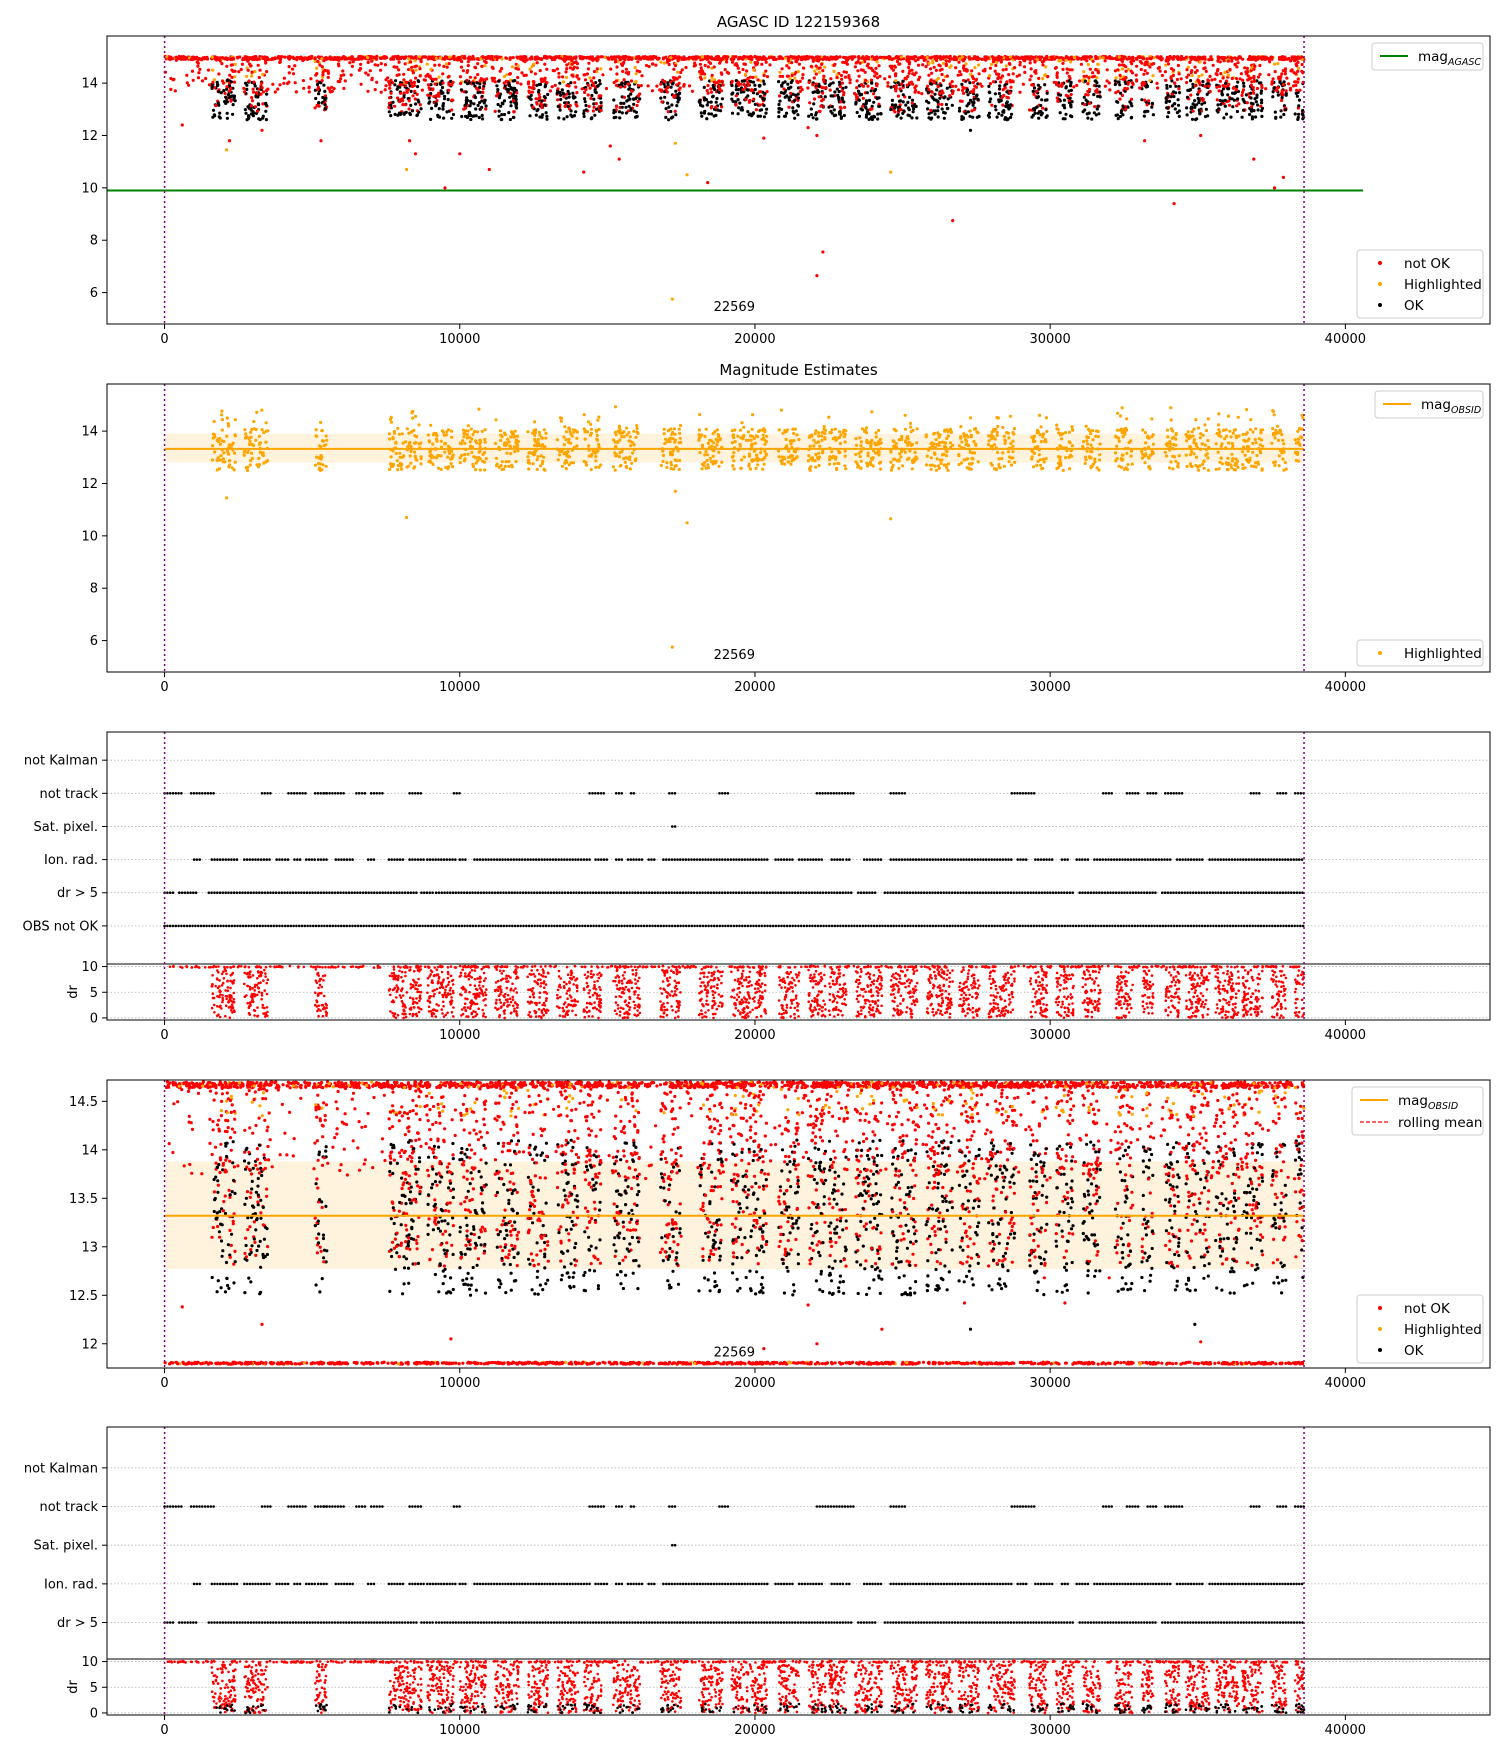  Describe the element at coordinates (764, 138) in the screenshot. I see `outlier-point` at that location.